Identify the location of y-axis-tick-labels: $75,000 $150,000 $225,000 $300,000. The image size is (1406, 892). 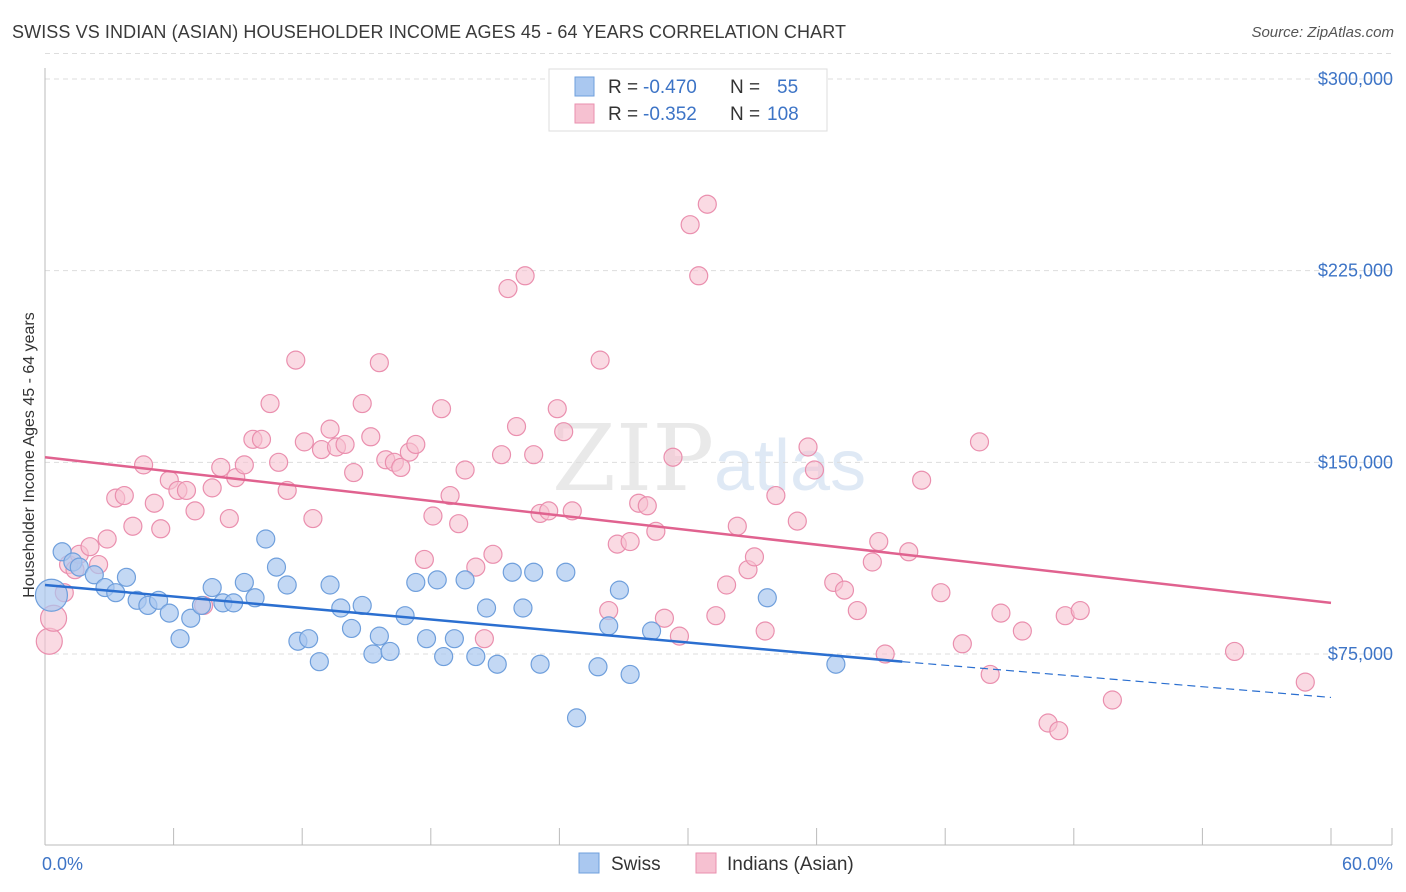
(1355, 366).